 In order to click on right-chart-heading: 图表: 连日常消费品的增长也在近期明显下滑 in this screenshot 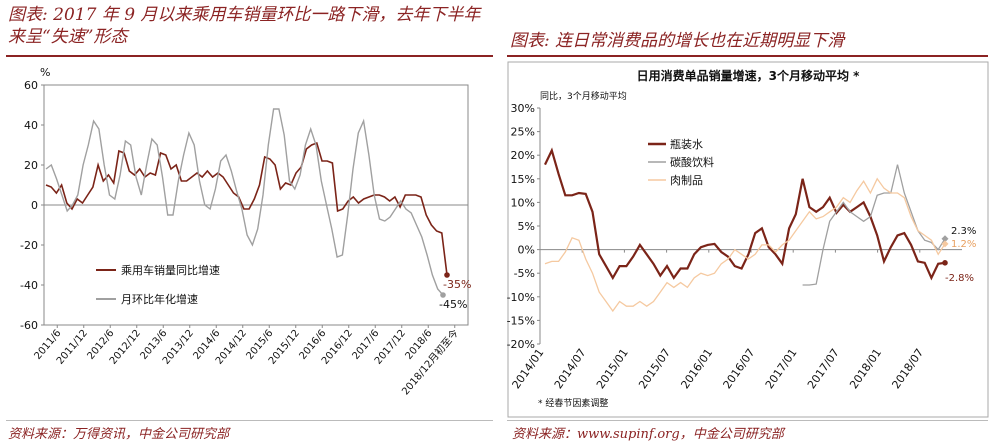, I will do `click(677, 41)`.